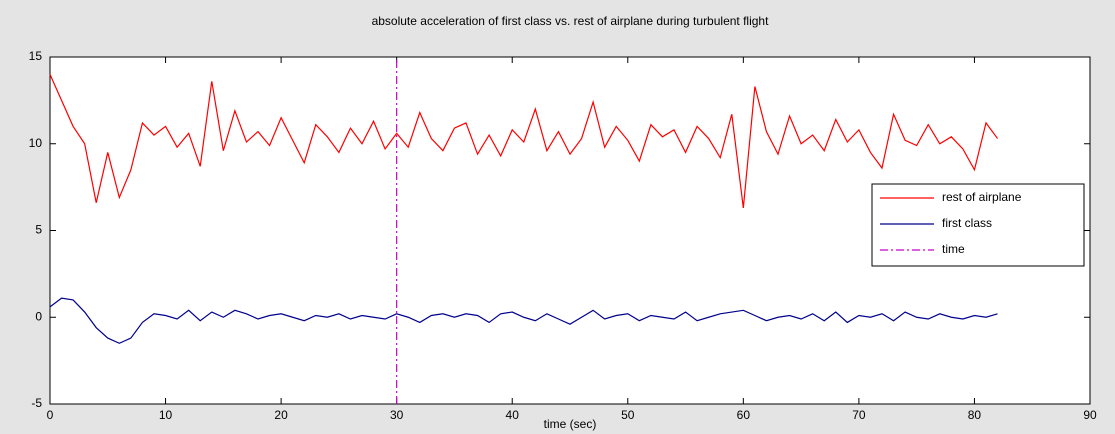  Describe the element at coordinates (967, 223) in the screenshot. I see `legend-label: first class` at that location.